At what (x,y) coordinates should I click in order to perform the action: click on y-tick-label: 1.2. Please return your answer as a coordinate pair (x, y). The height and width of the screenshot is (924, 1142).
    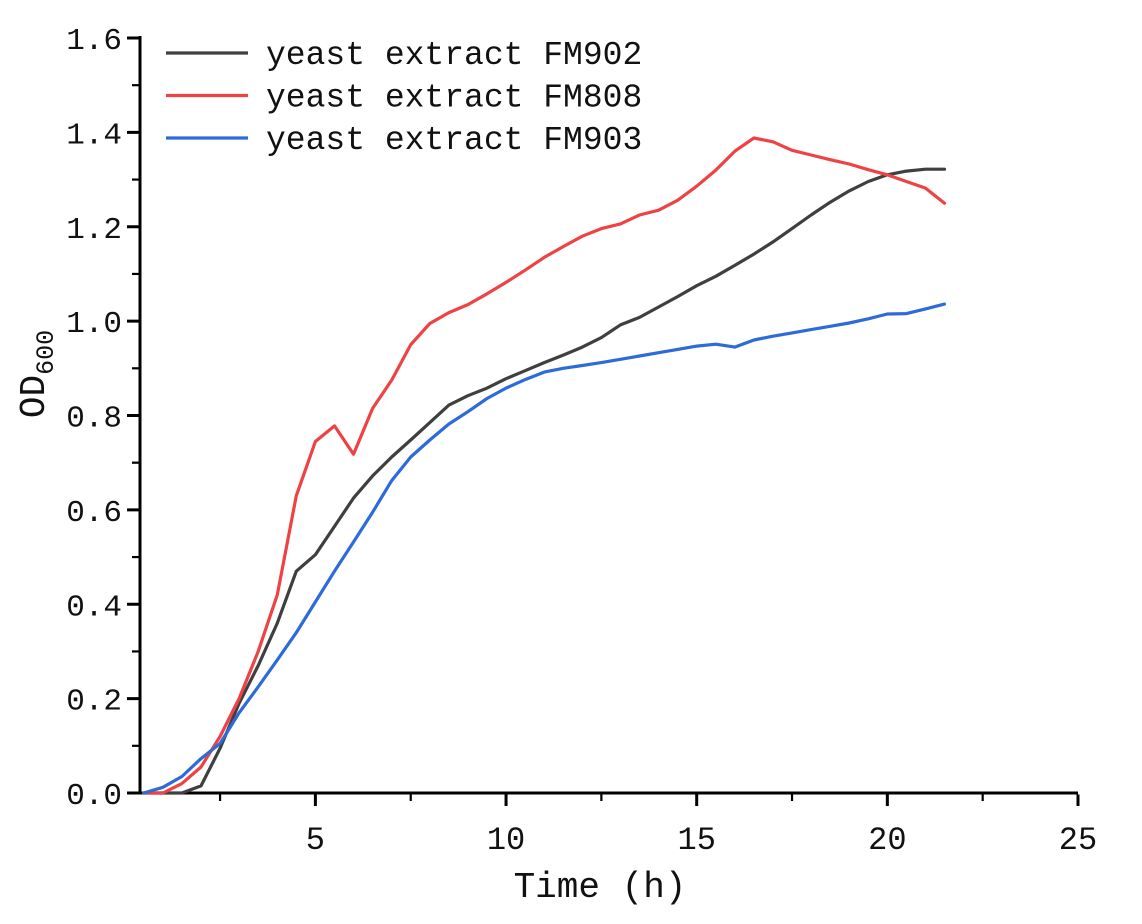
    Looking at the image, I should click on (94, 230).